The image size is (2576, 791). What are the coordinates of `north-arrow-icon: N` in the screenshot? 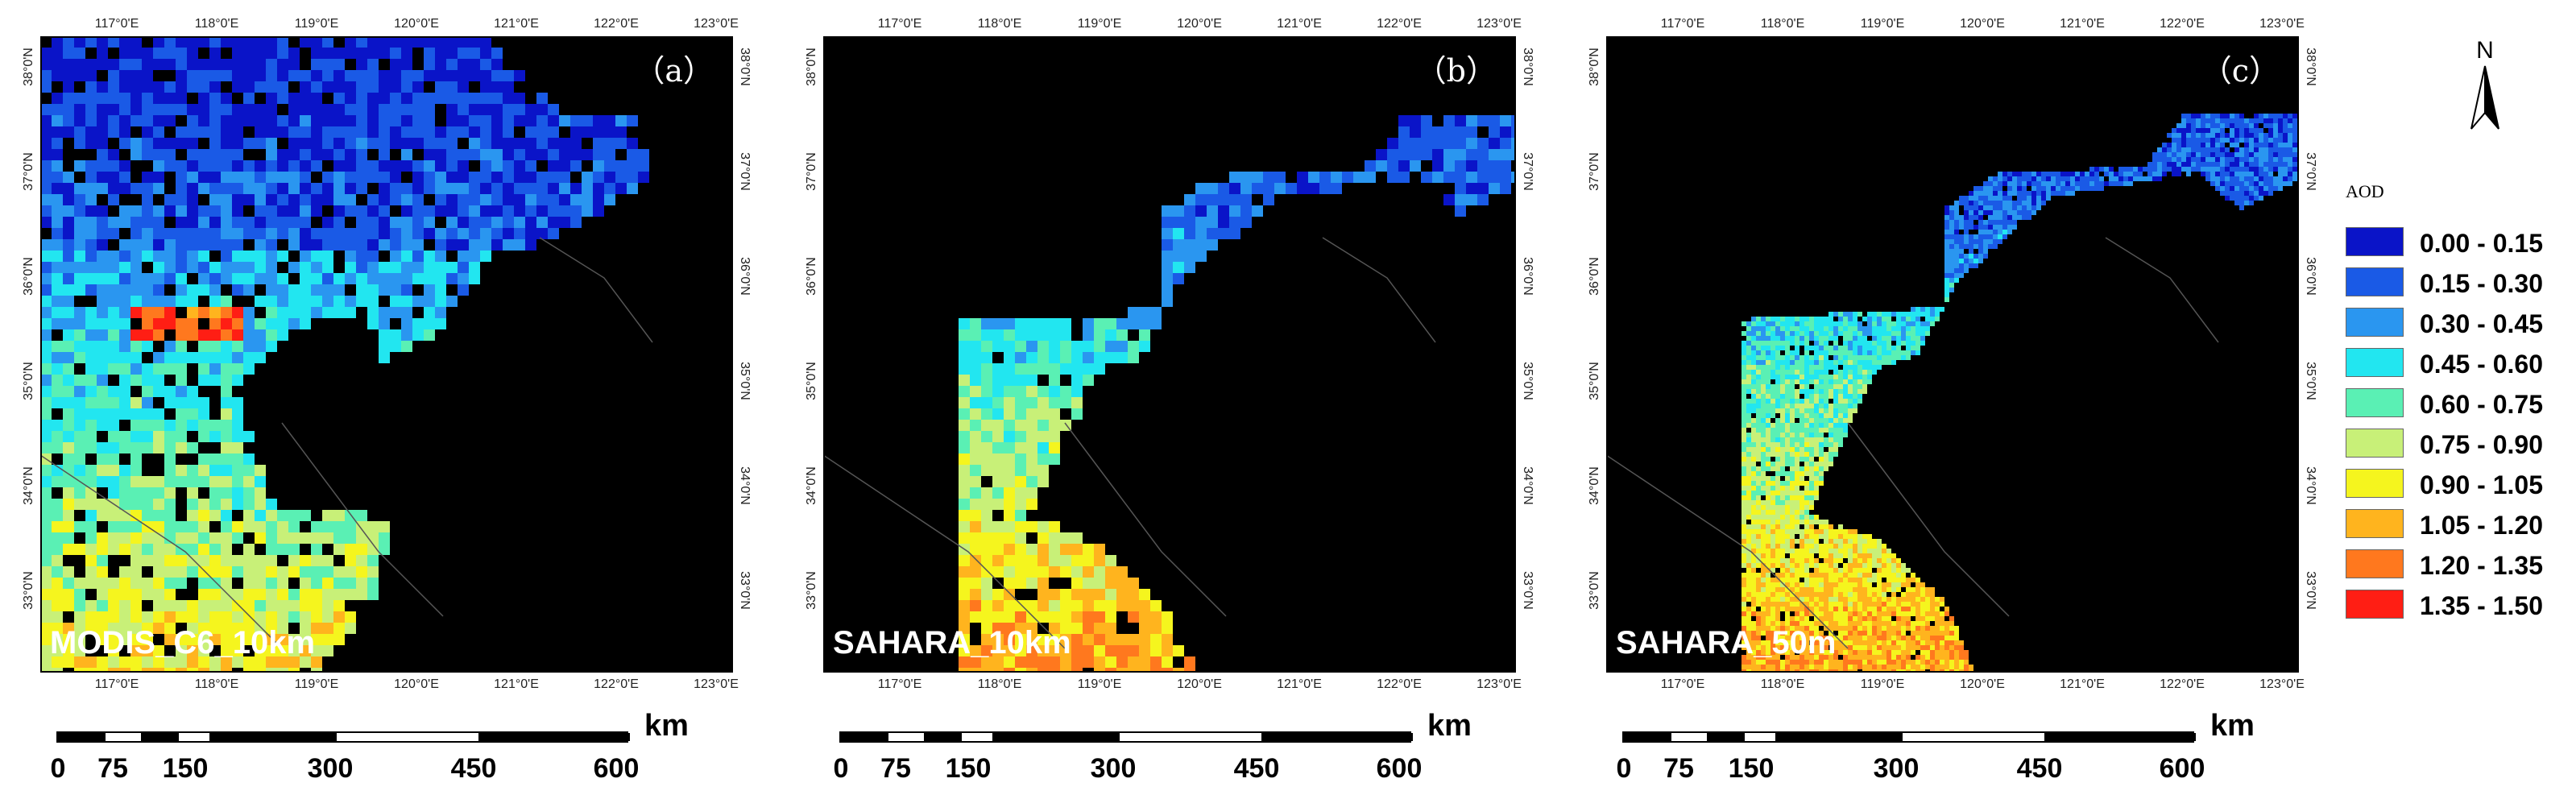 It's located at (2484, 83).